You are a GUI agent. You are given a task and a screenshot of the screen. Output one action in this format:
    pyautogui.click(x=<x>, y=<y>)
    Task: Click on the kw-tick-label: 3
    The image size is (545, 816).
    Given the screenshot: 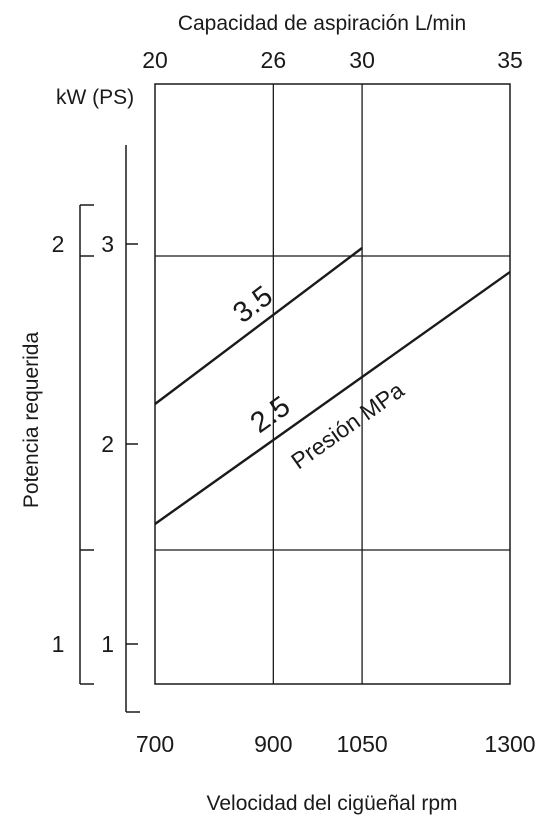 What is the action you would take?
    pyautogui.click(x=107, y=244)
    